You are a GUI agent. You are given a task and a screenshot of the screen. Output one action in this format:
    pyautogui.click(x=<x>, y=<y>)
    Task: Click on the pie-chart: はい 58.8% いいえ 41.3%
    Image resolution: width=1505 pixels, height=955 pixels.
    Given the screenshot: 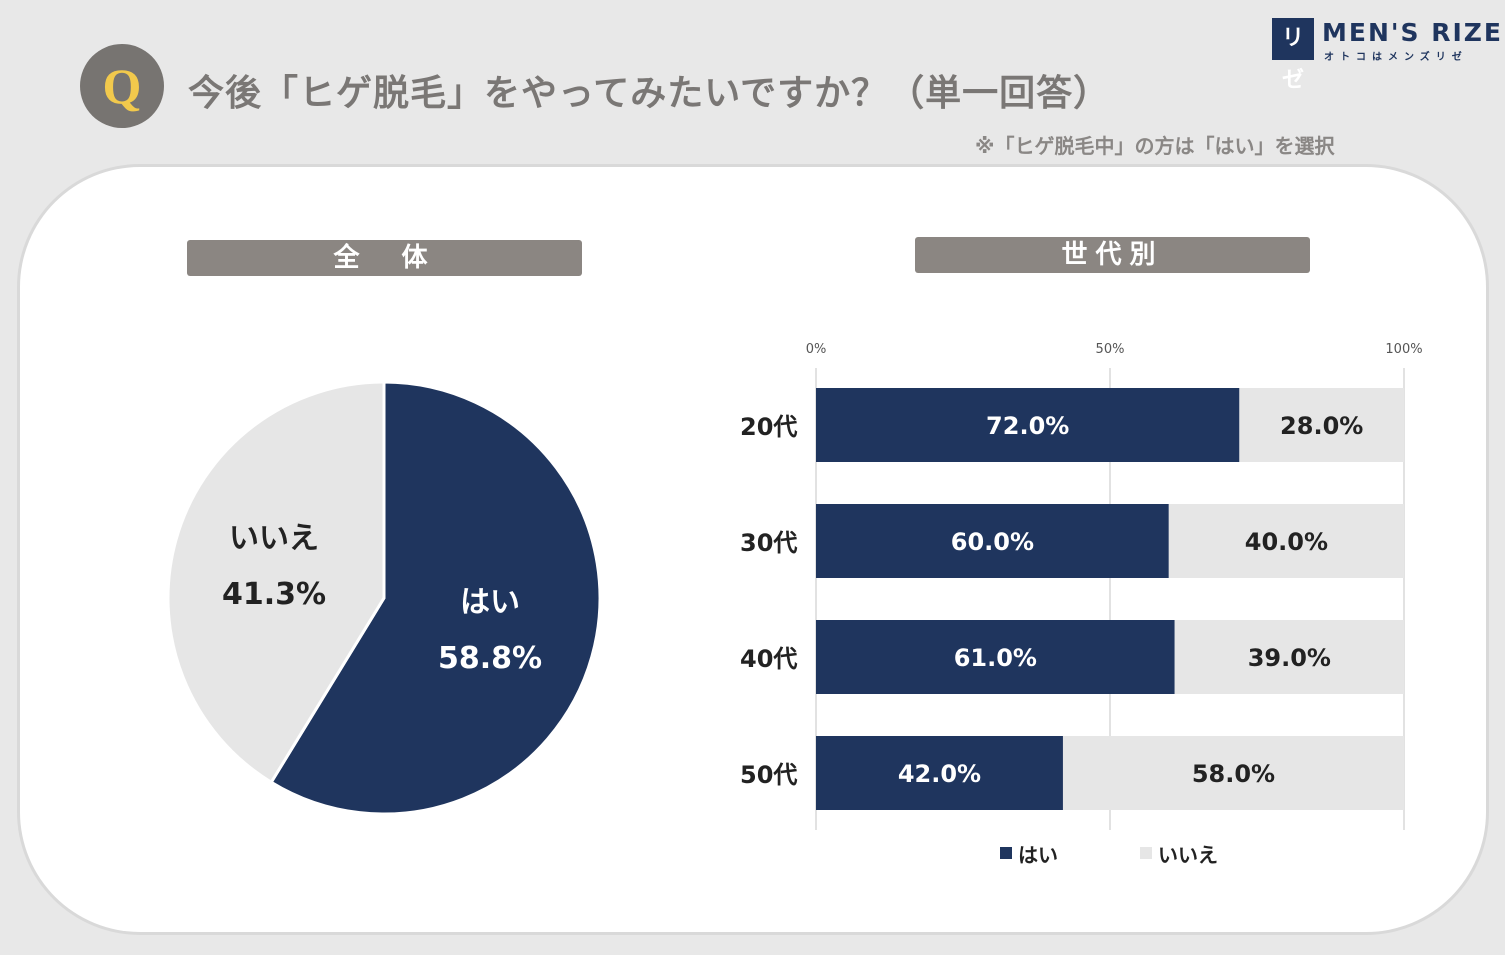 What is the action you would take?
    pyautogui.click(x=384, y=598)
    